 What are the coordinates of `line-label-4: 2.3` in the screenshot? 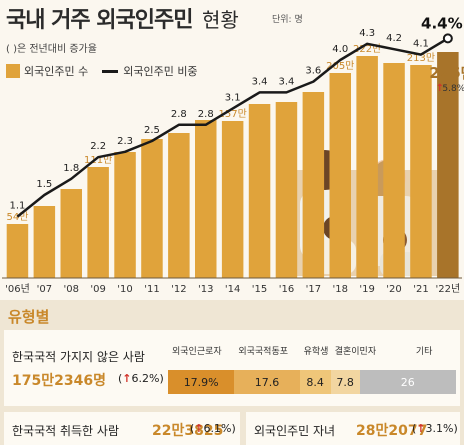 It's located at (125, 141).